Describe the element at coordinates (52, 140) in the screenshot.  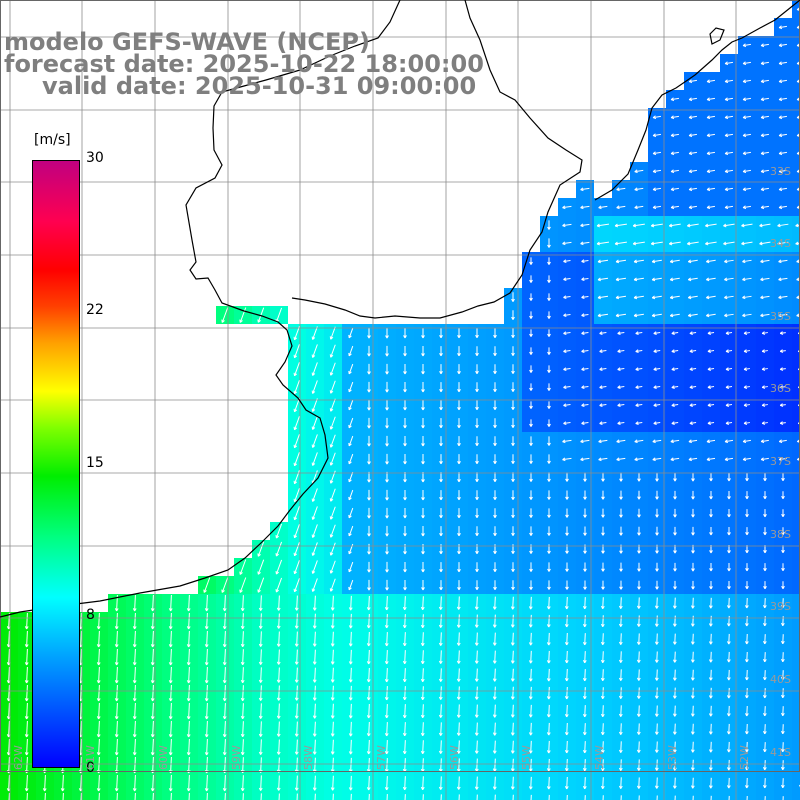
I see `colorbar-unit: [m/s]` at that location.